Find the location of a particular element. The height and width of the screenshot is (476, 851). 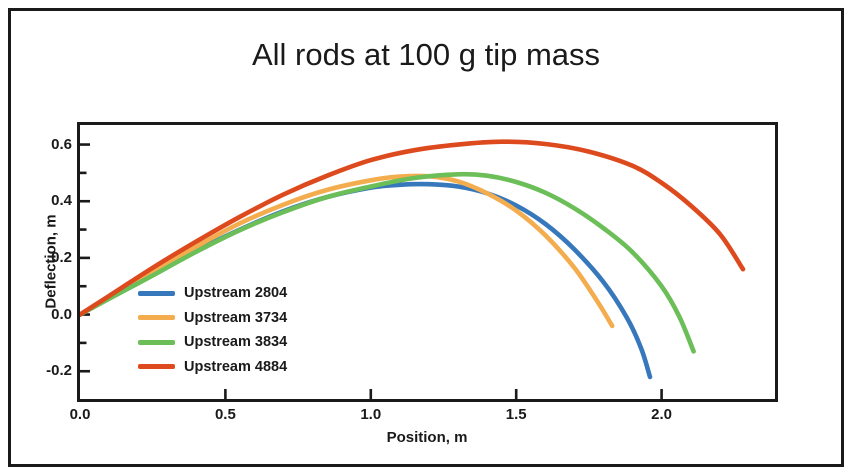

legend-item: Upstream 3734 is located at coordinates (212, 318).